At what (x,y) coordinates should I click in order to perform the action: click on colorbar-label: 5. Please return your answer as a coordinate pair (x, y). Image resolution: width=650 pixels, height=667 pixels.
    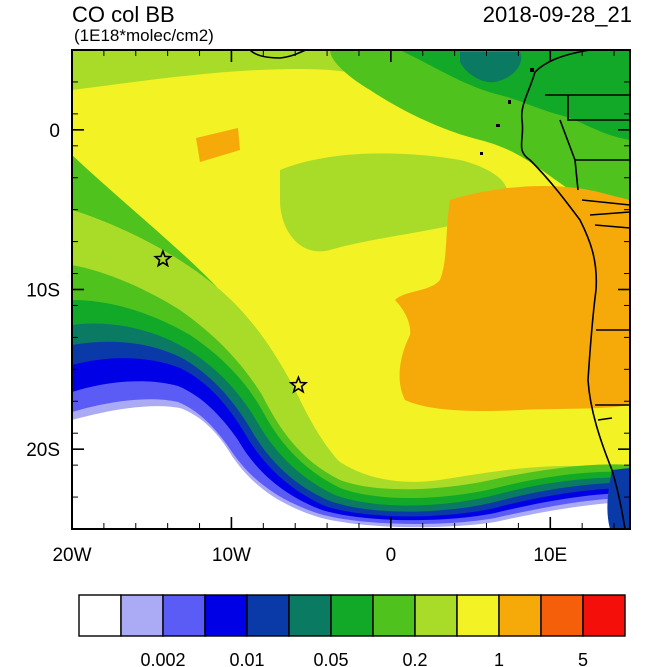
    Looking at the image, I should click on (583, 658).